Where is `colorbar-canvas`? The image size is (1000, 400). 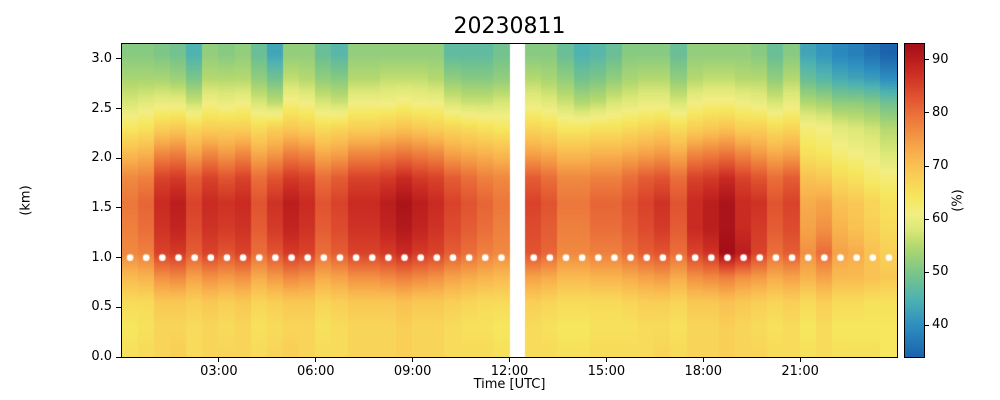
colorbar-canvas is located at coordinates (914, 200).